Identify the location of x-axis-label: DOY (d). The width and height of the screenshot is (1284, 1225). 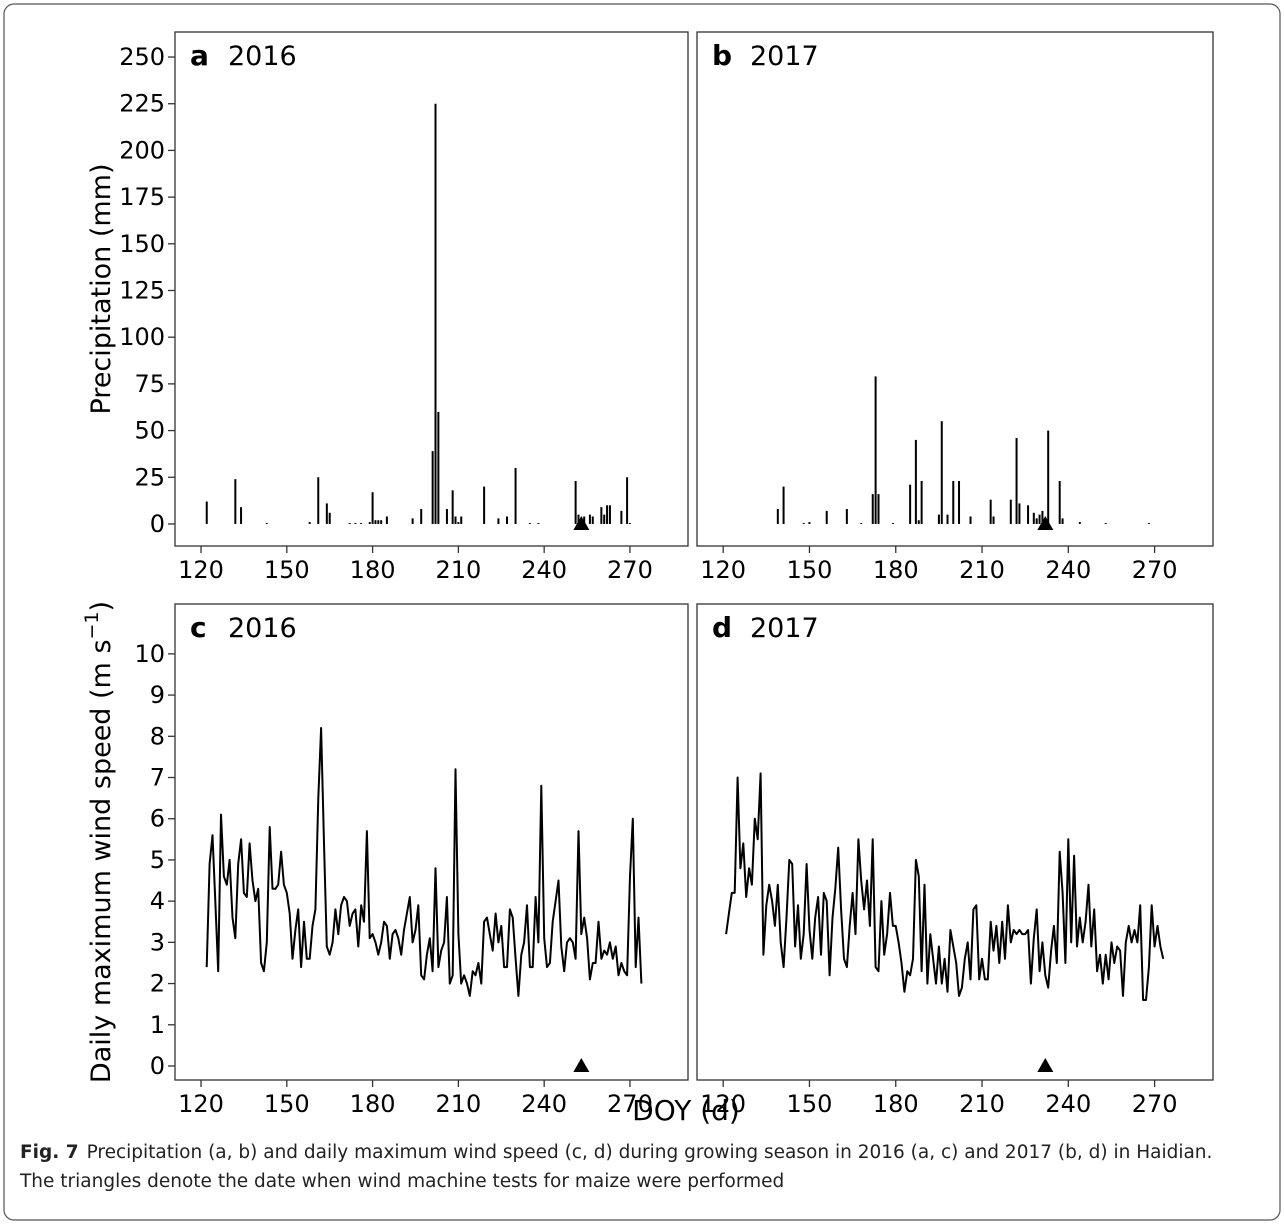
(686, 1110).